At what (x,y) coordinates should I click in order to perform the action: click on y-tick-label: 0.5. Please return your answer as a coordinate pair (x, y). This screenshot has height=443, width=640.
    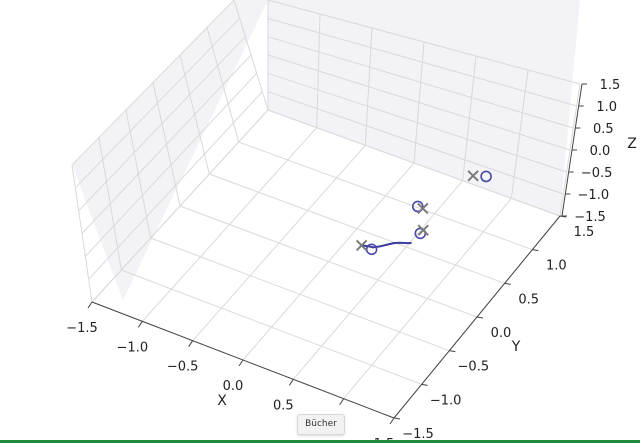
    Looking at the image, I should click on (528, 299).